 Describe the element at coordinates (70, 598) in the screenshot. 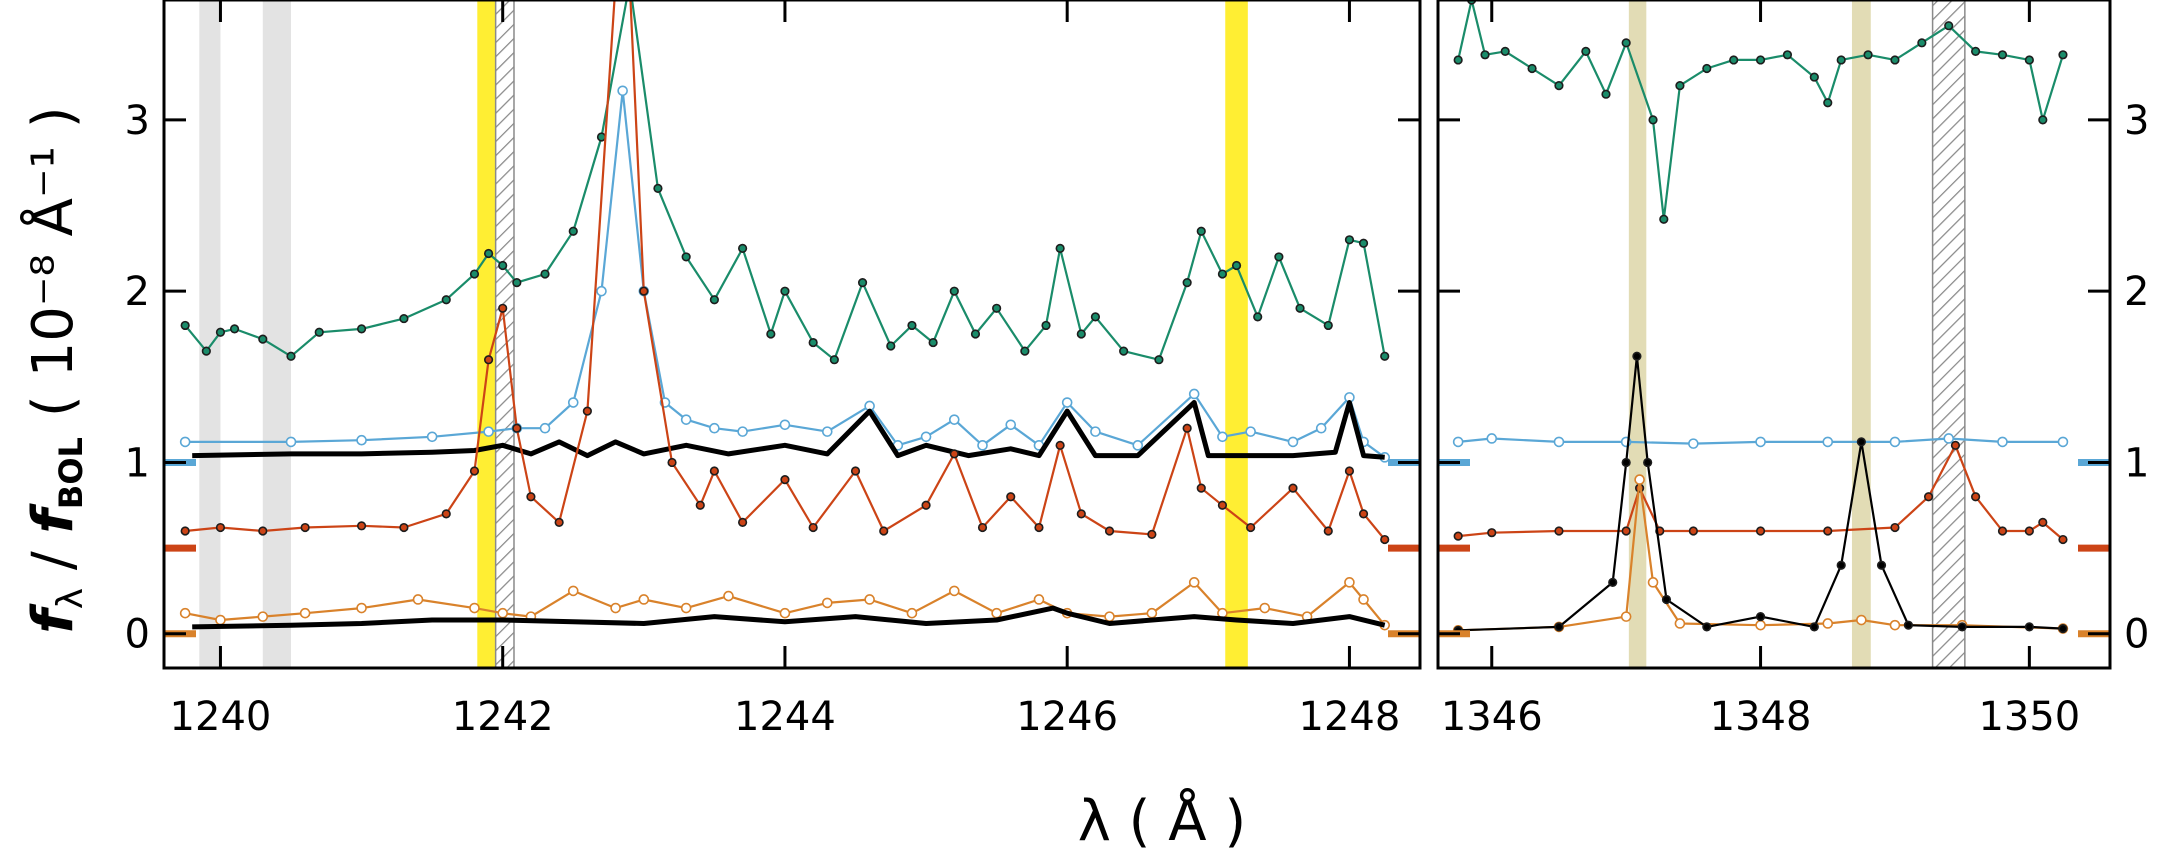

I see `y-axis-title-lambda: λ` at that location.